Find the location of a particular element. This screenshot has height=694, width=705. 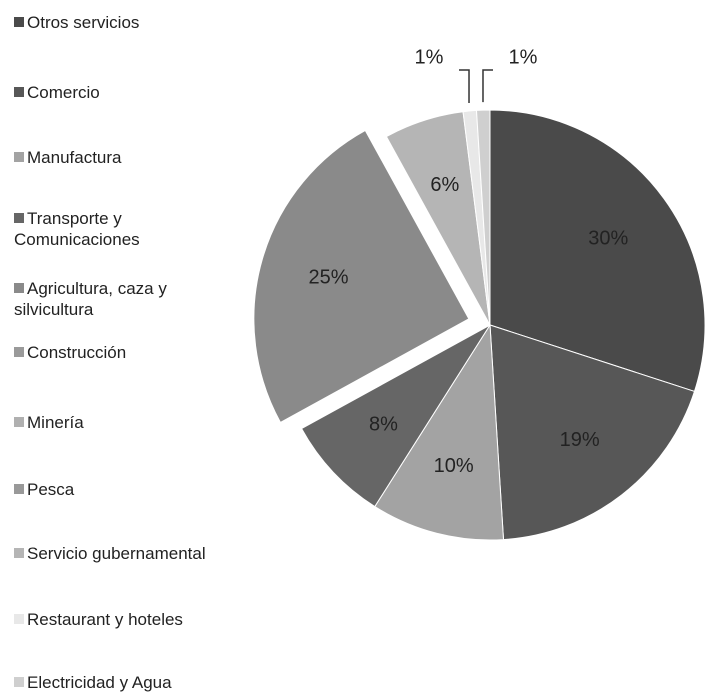

legend-label: Transporte y Comunicaciones is located at coordinates (77, 229).